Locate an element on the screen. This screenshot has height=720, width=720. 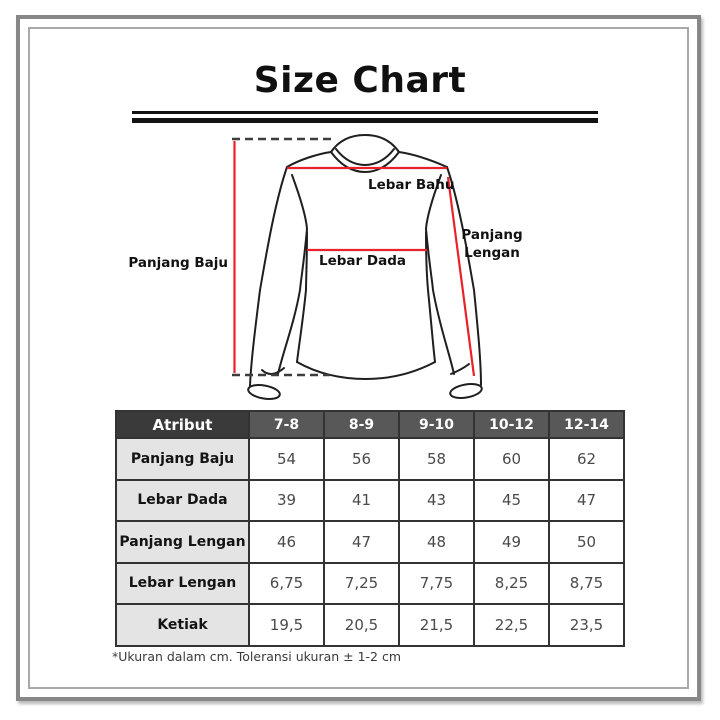
right-sleeve-outer is located at coordinates (464, 276).